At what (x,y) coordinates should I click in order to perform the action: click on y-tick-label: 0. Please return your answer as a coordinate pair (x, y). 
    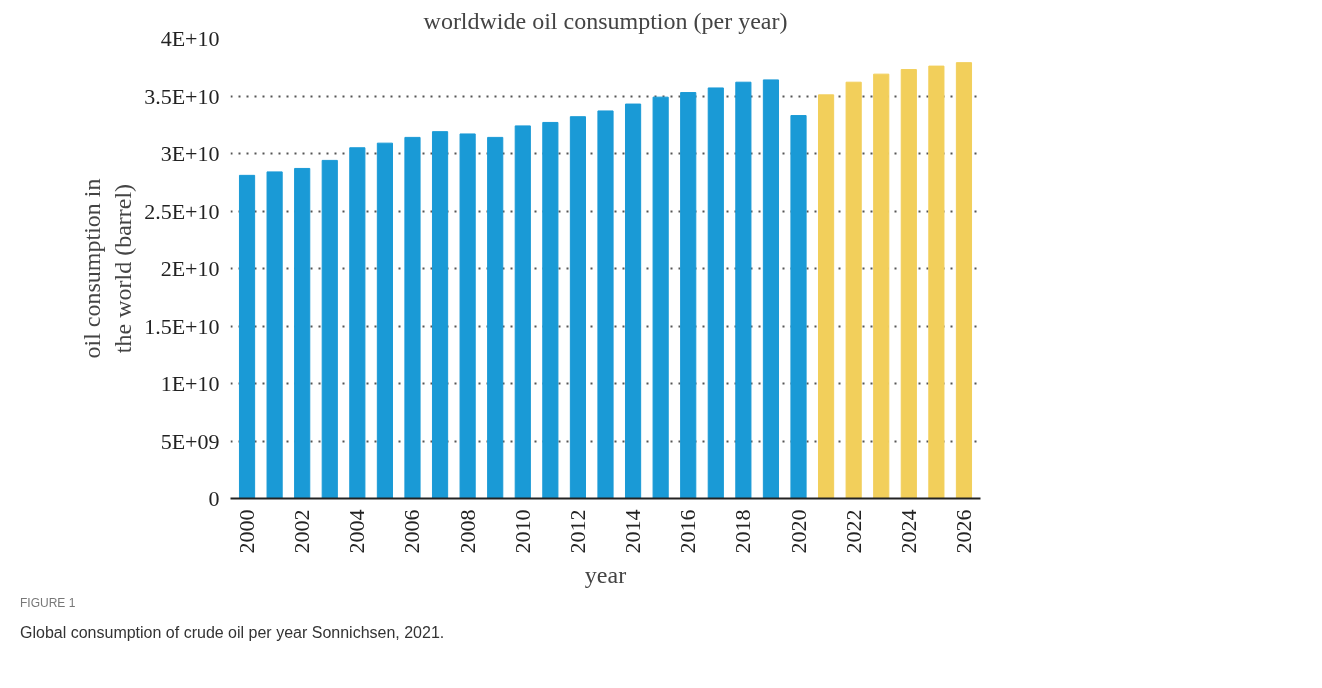
    Looking at the image, I should click on (214, 498).